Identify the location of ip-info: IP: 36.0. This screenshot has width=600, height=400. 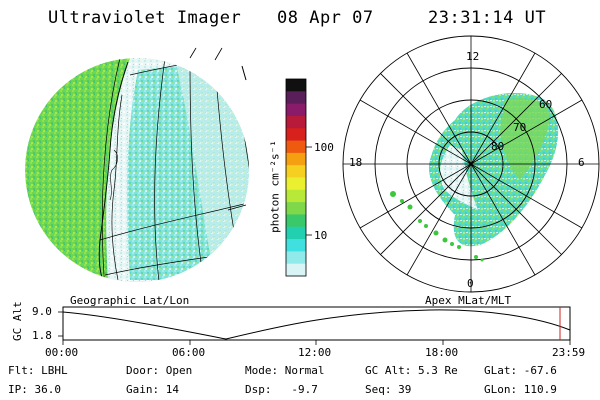
(34, 389).